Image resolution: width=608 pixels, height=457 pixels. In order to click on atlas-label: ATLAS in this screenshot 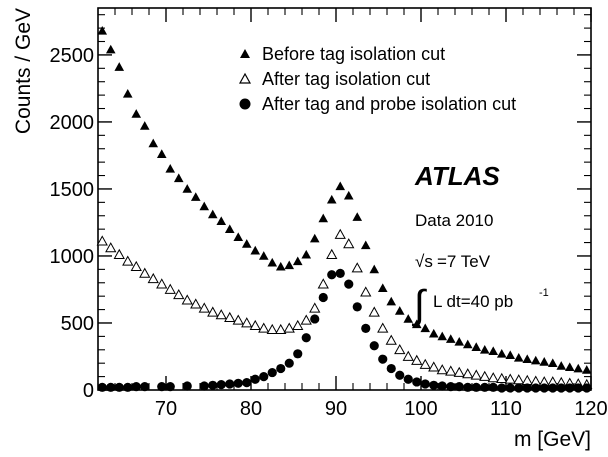, I will do `click(457, 176)`.